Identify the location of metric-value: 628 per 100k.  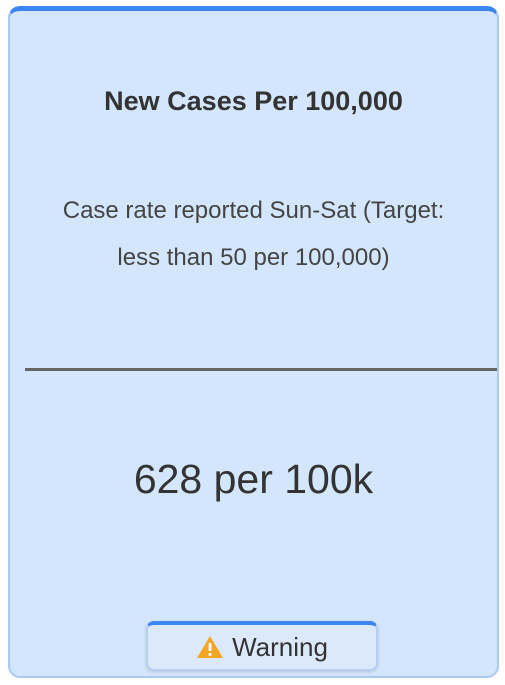
(253, 479).